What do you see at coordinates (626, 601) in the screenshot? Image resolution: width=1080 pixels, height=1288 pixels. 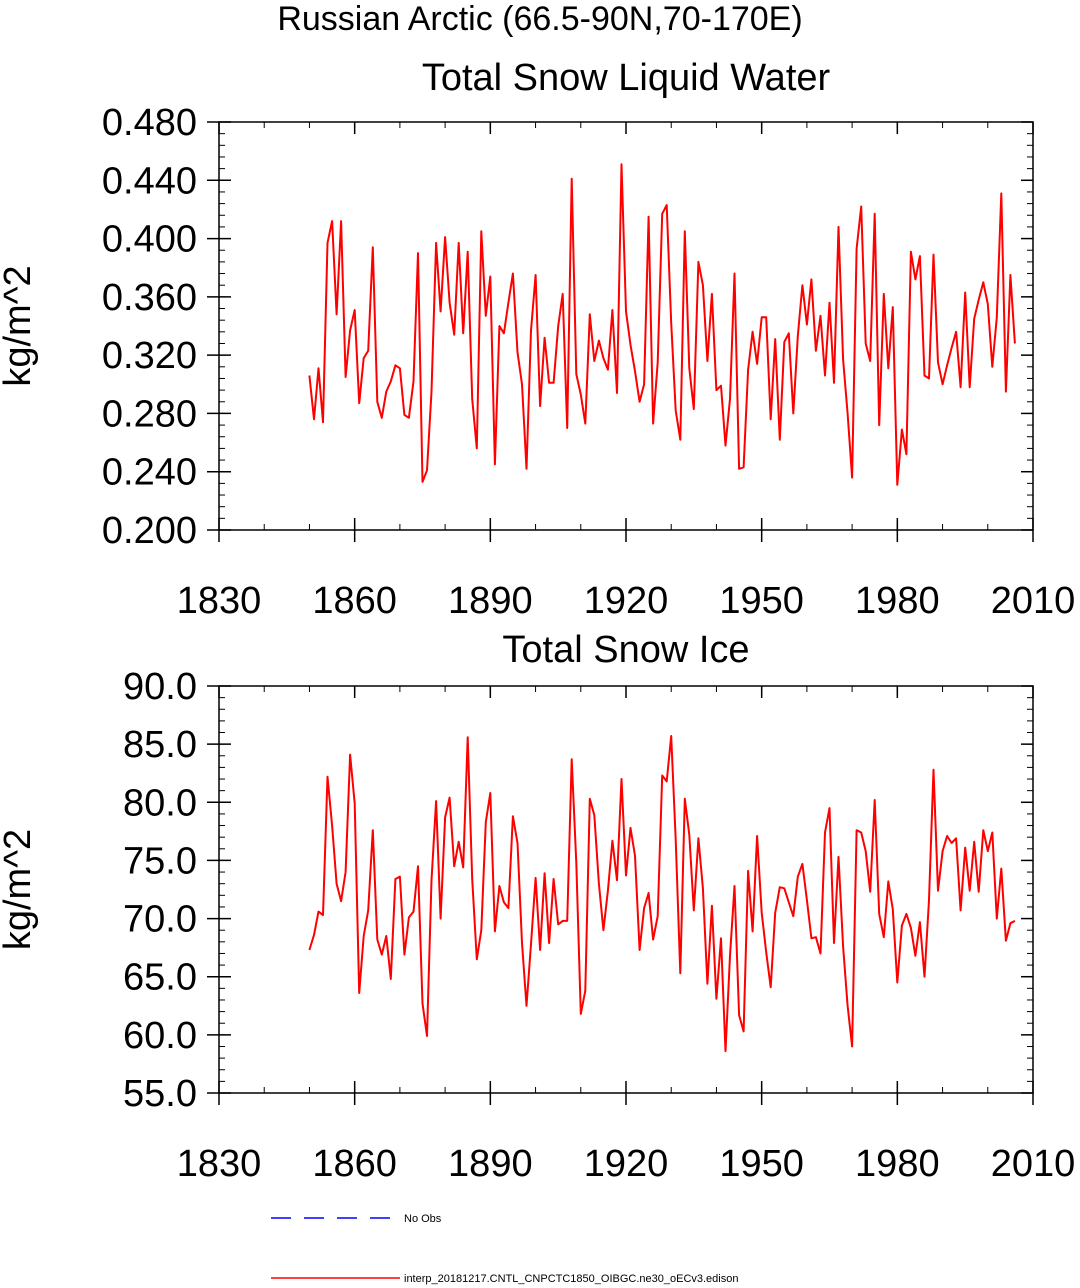 I see `chart-0-xtick-label: 1920` at bounding box center [626, 601].